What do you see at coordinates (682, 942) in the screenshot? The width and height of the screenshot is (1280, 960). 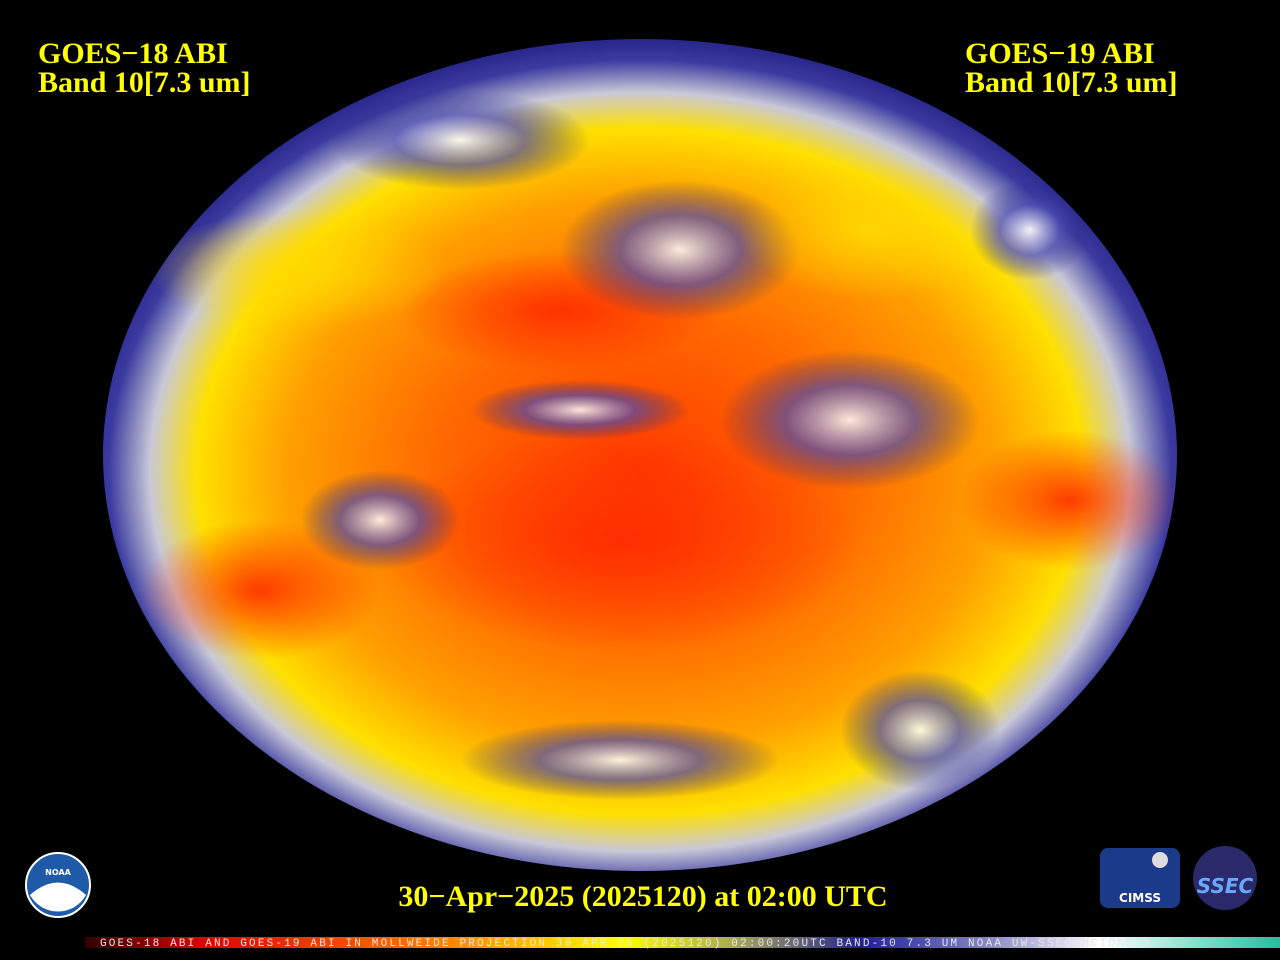 I see `colorbar` at bounding box center [682, 942].